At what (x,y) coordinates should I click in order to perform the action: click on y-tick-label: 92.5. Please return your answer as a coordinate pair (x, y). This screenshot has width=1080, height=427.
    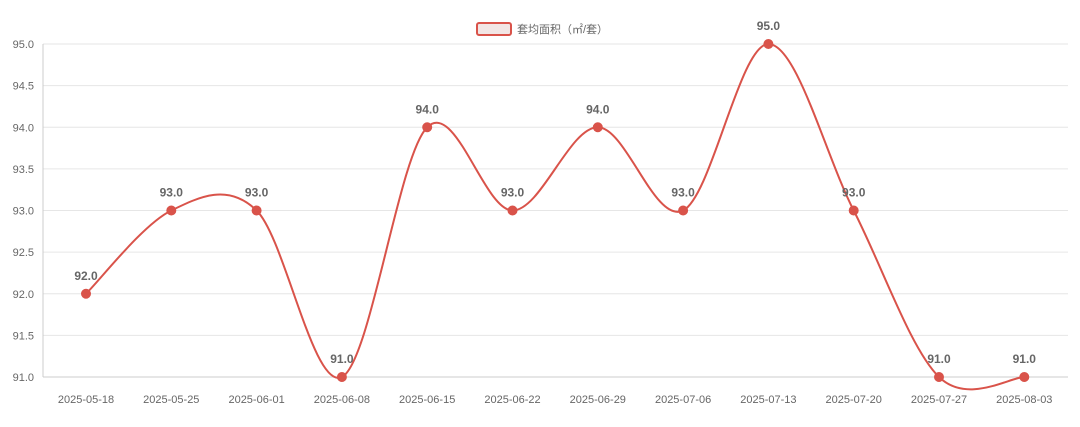
    Looking at the image, I should click on (23, 253).